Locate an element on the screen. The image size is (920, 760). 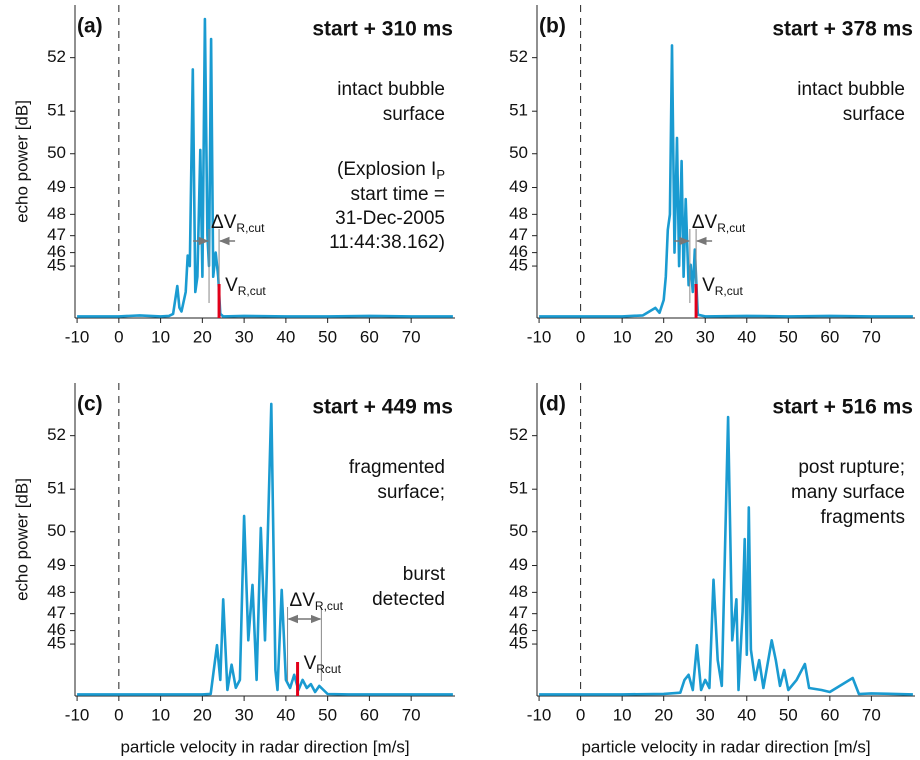
explosion-line: 11:44:38.162) is located at coordinates (387, 242).